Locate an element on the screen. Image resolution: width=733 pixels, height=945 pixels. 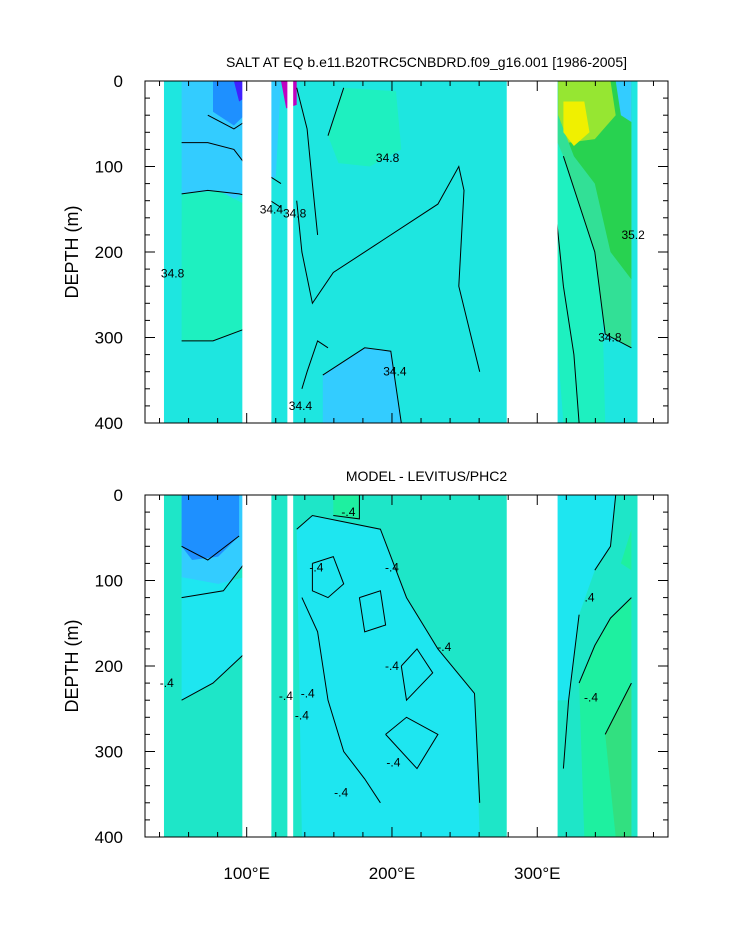
freshest-core-west is located at coordinates (239, 91).